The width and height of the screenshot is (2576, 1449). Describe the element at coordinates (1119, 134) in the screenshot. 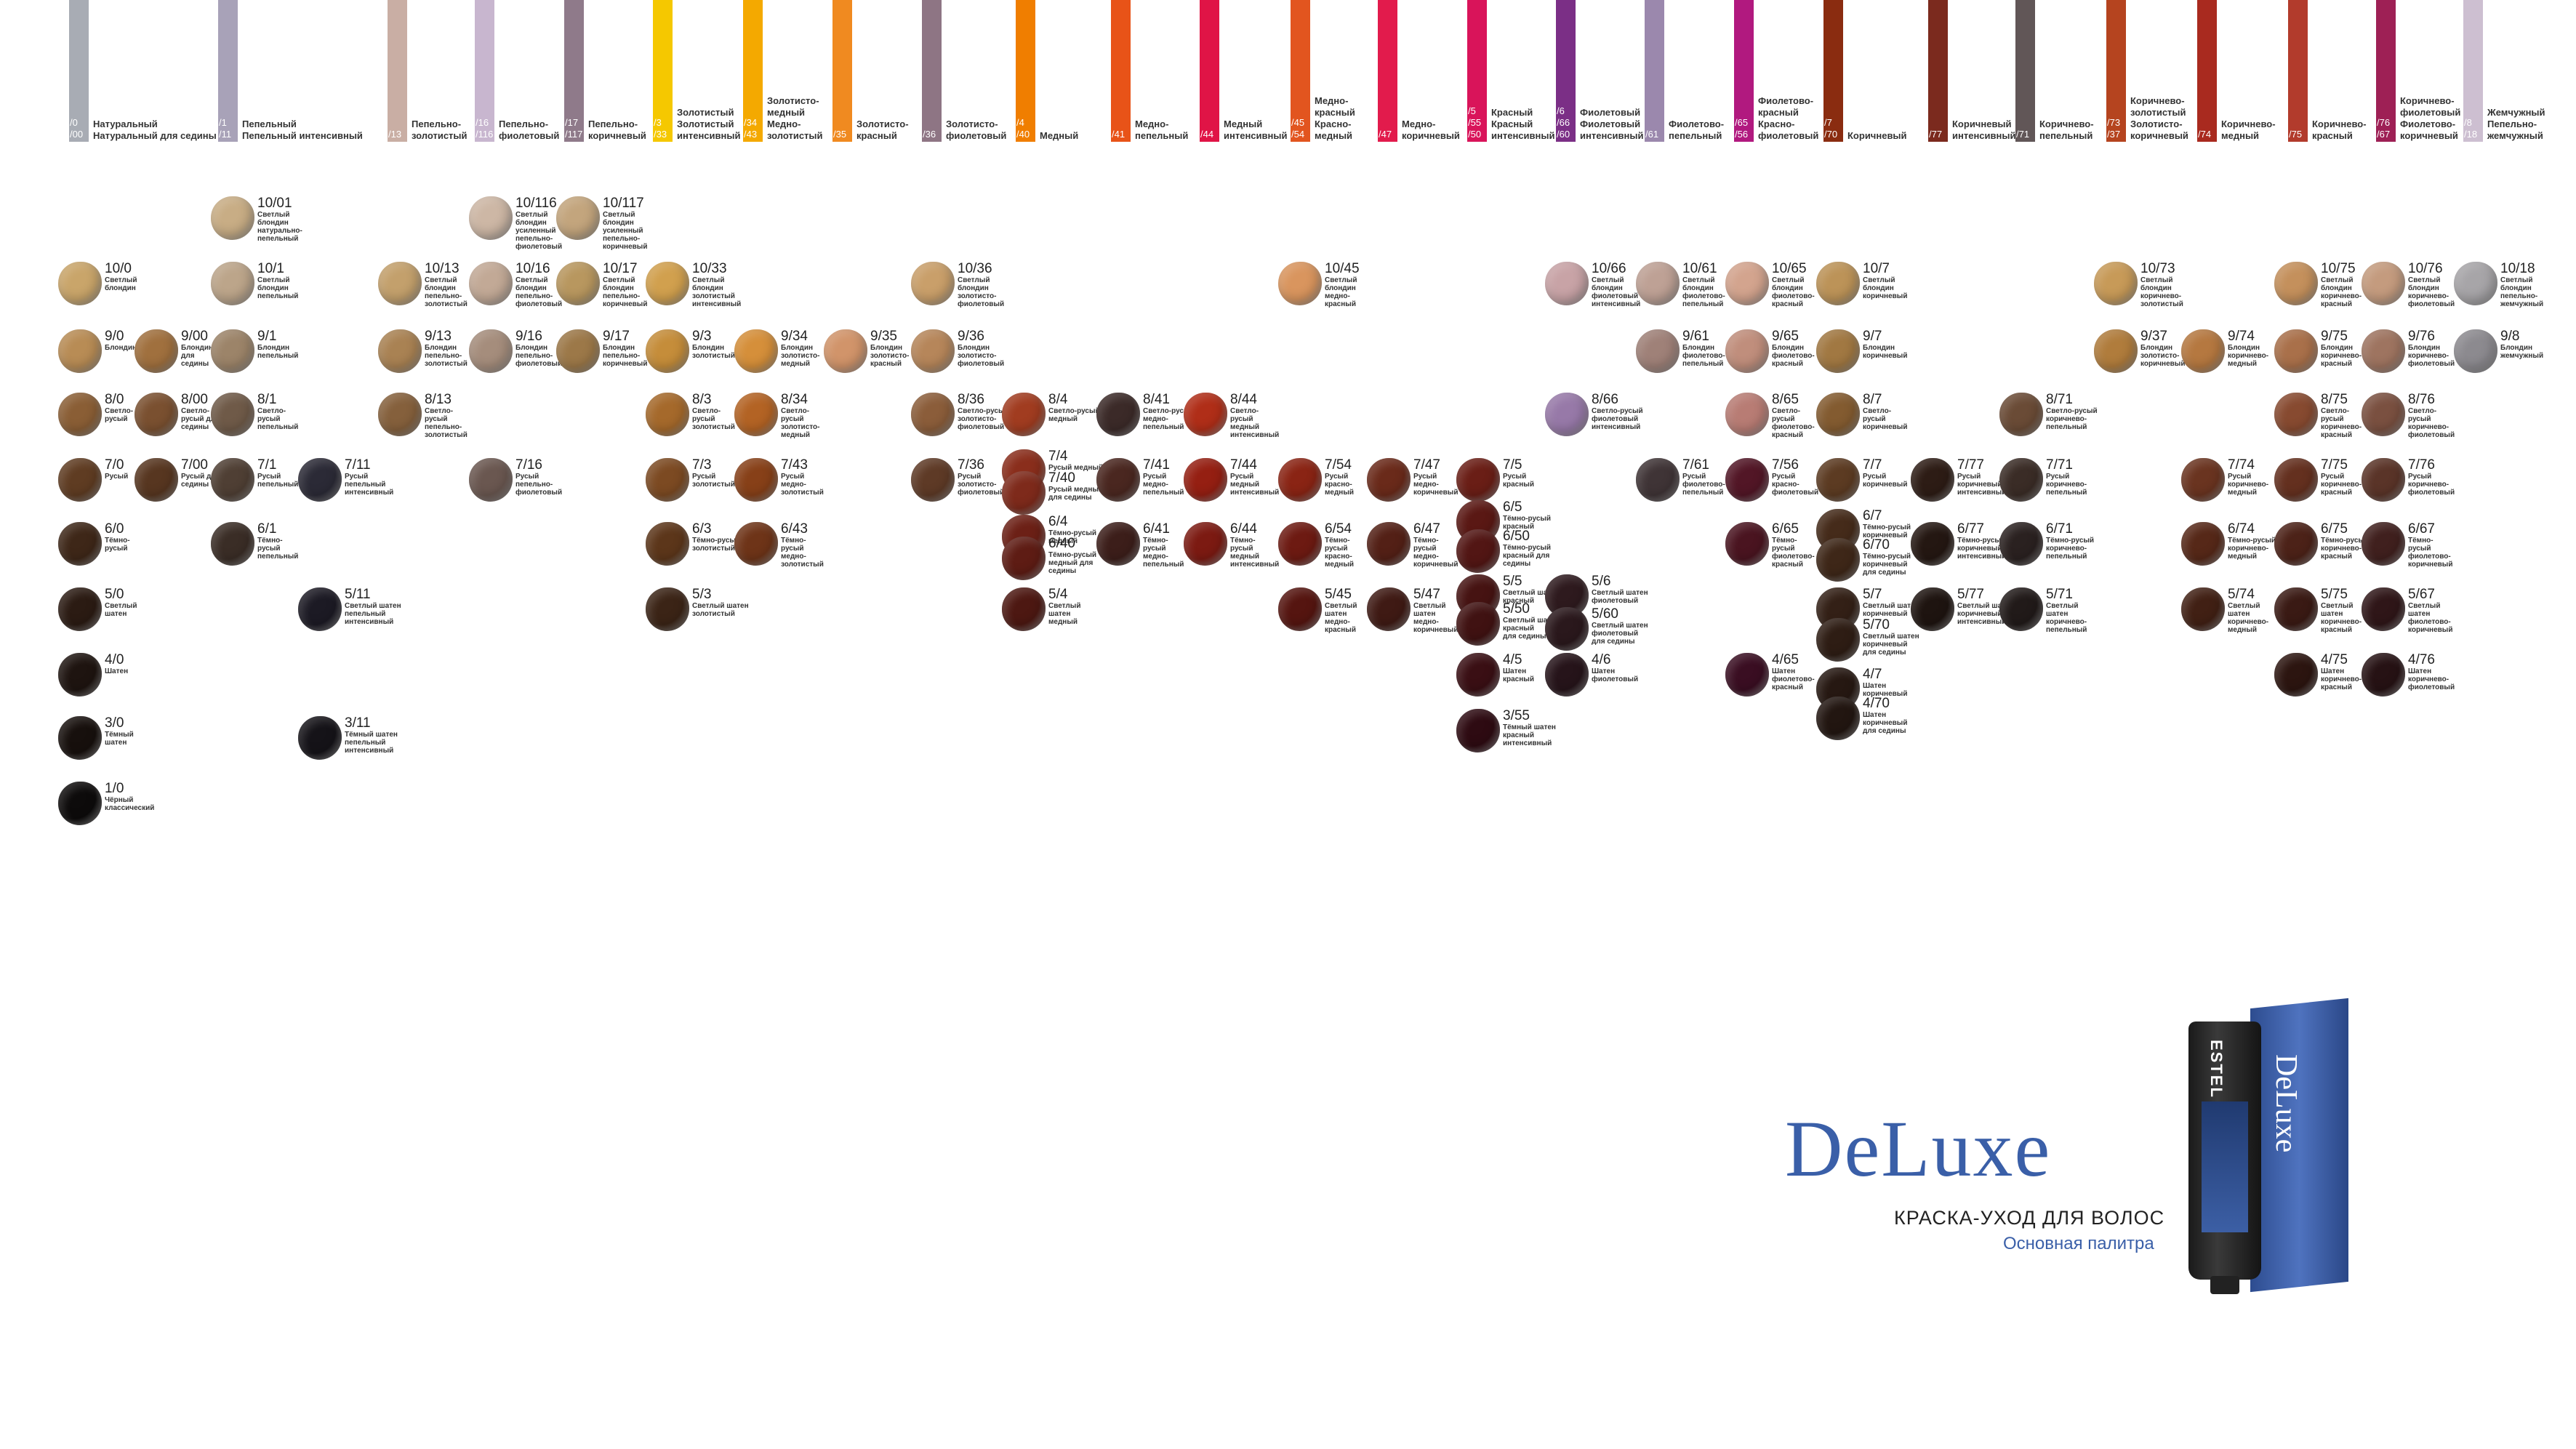

I see `header-code: /41` at that location.